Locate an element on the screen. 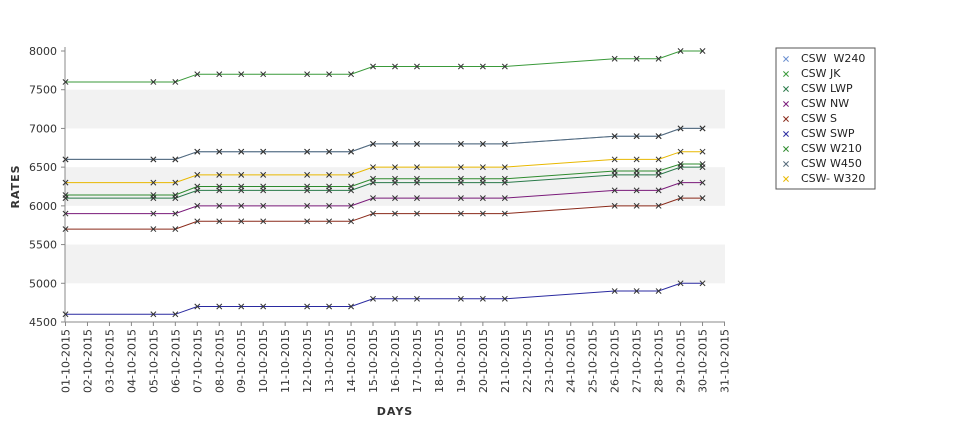 The width and height of the screenshot is (975, 429). y-tick-label: 6000 is located at coordinates (43, 206).